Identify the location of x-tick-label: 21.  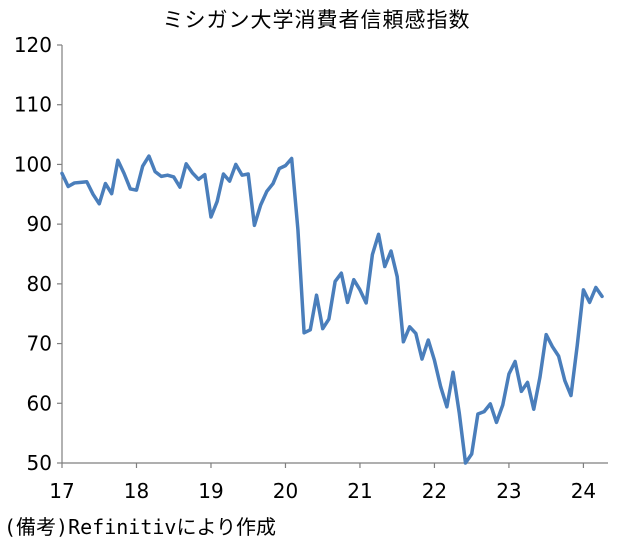
(359, 491).